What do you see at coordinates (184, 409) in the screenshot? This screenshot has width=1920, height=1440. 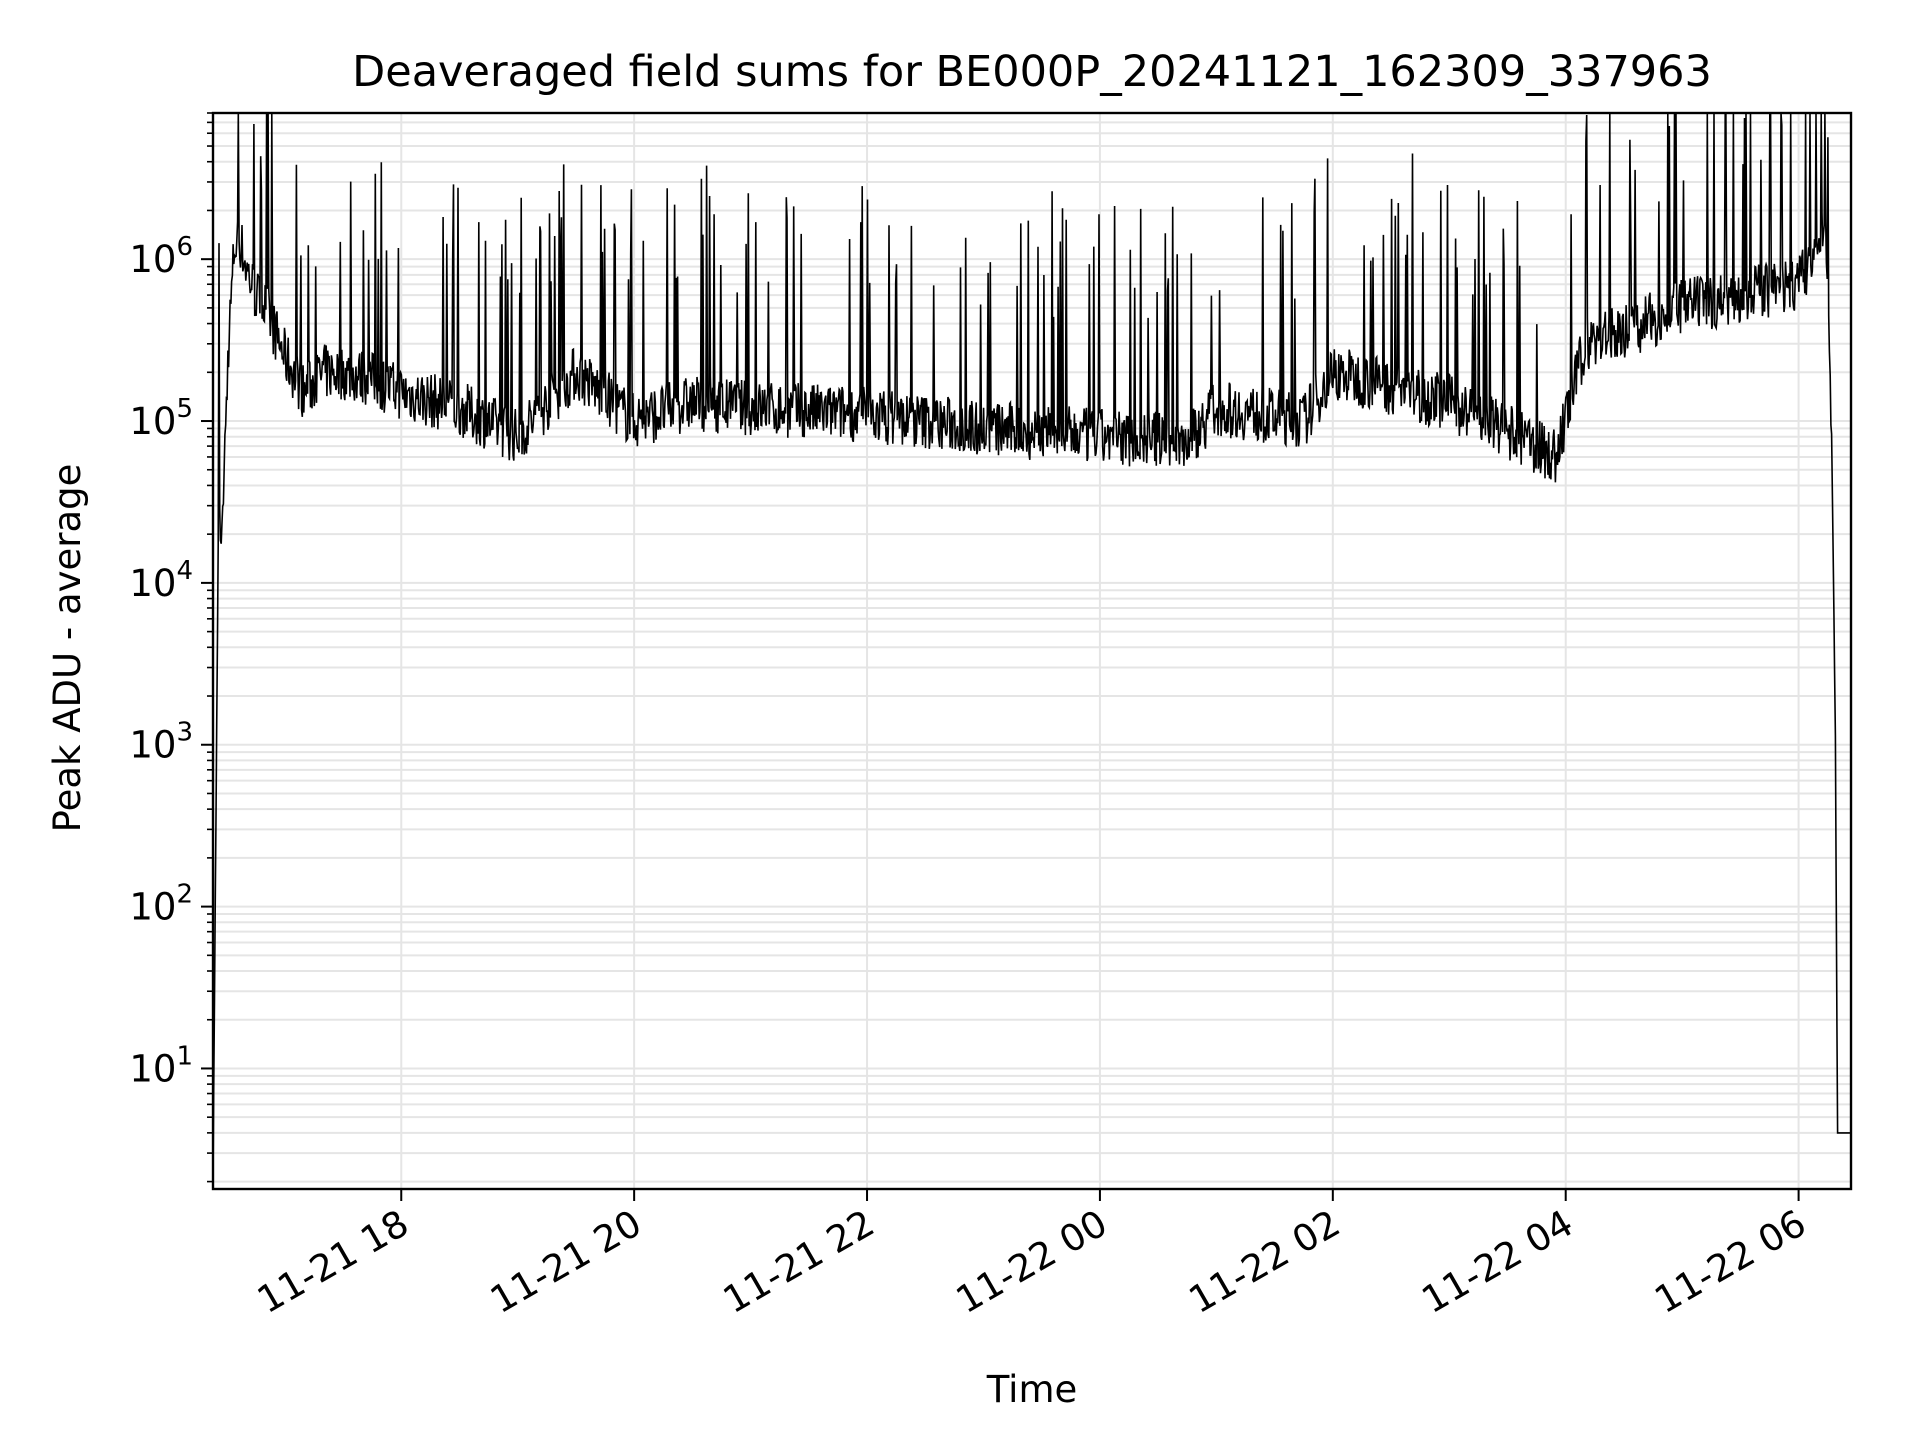 I see `y-tick-exponent: 5` at bounding box center [184, 409].